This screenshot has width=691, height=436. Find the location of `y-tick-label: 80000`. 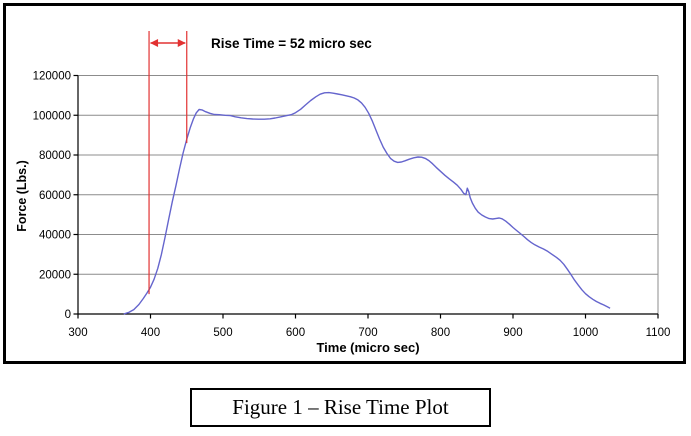

y-tick-label: 80000 is located at coordinates (55, 156).